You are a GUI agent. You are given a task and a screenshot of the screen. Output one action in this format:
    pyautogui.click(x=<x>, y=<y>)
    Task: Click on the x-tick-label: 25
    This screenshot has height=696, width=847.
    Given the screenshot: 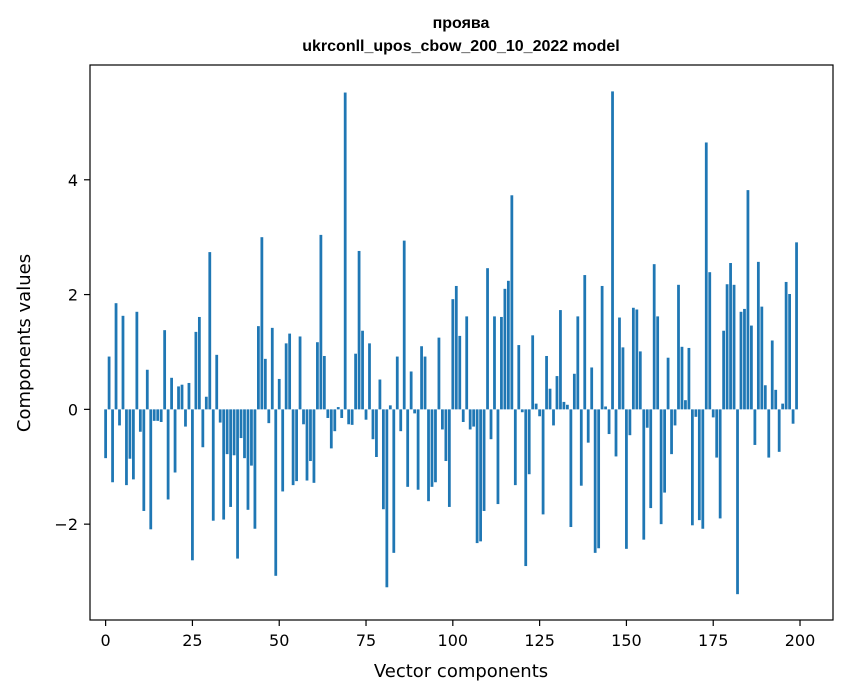 What is the action you would take?
    pyautogui.click(x=192, y=640)
    